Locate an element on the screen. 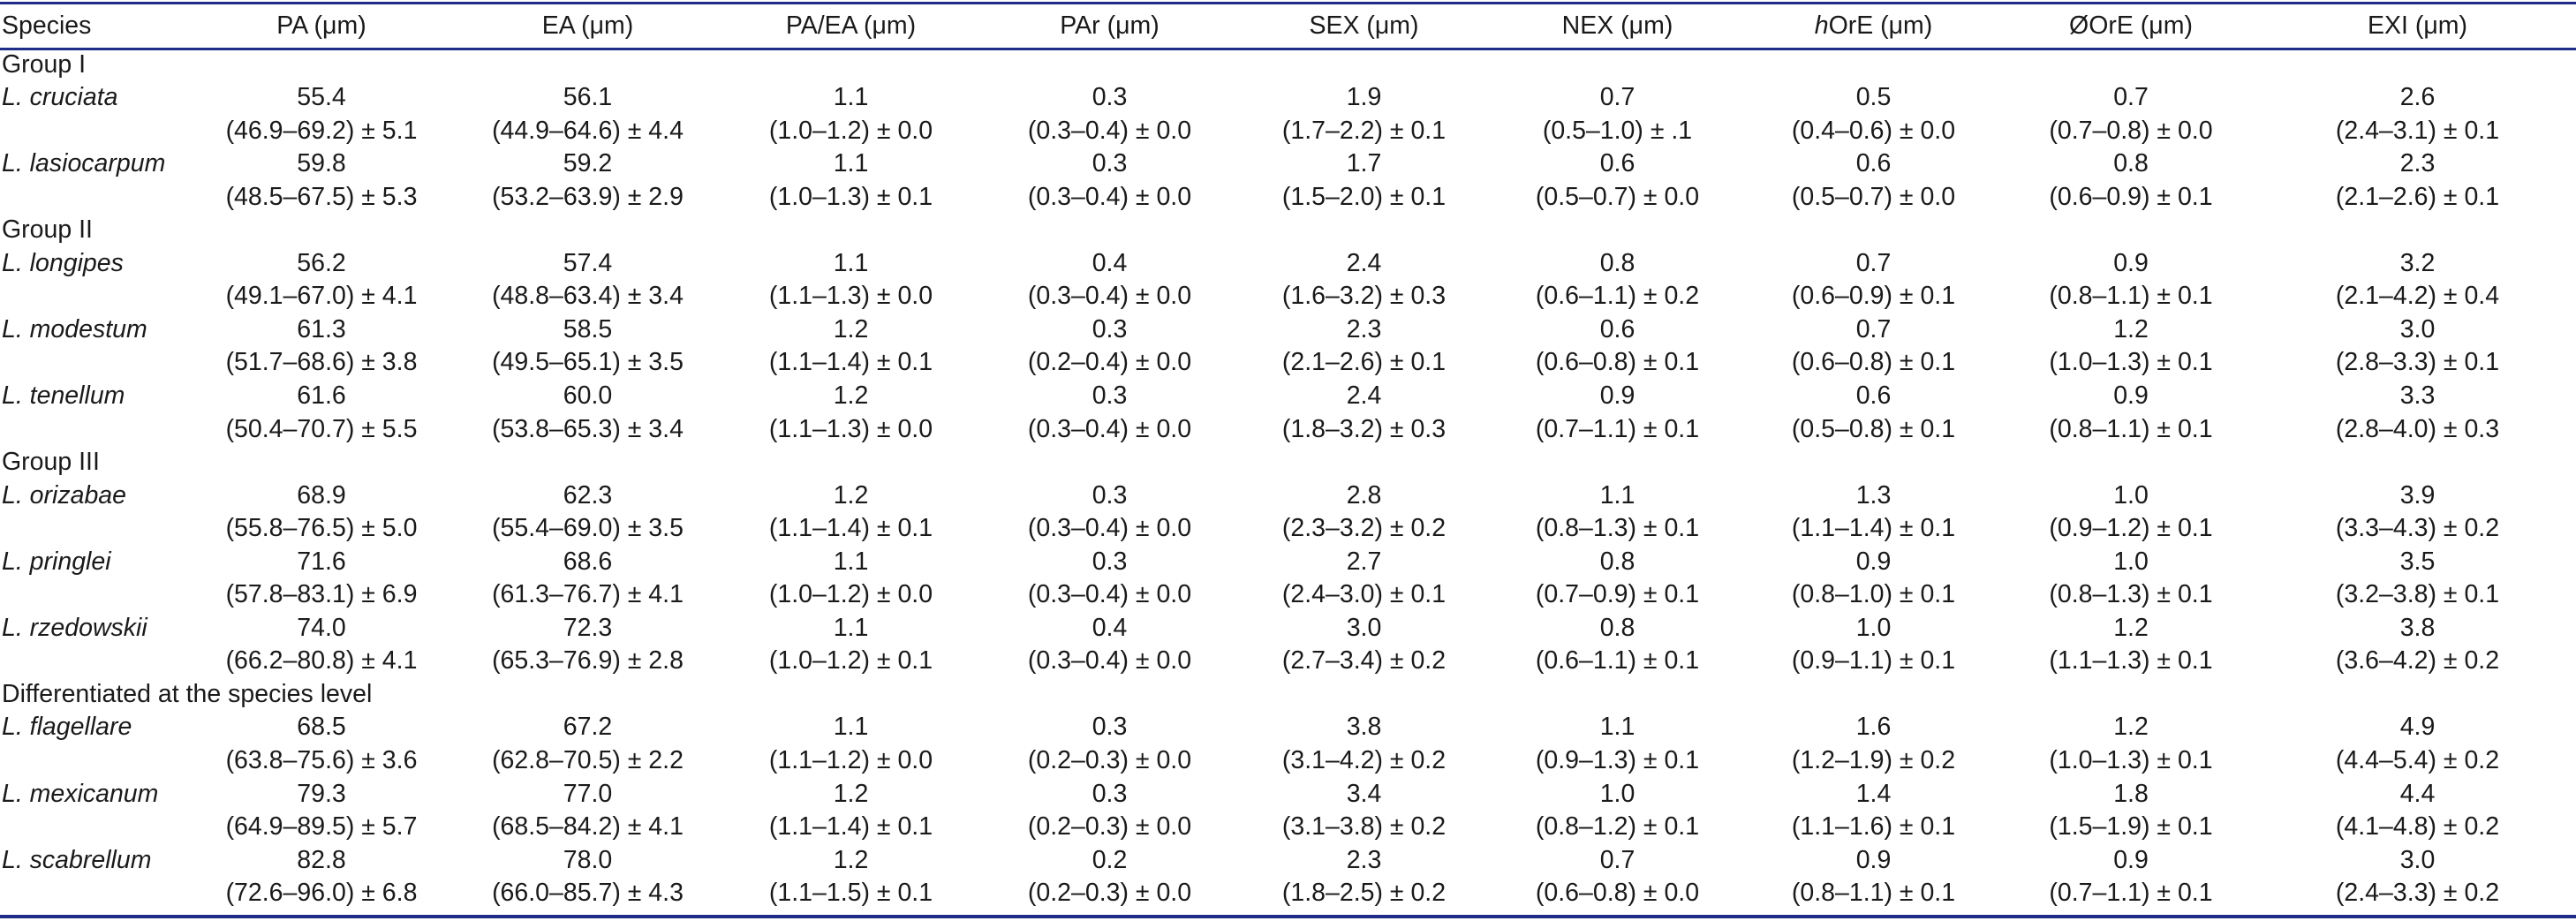 The height and width of the screenshot is (921, 2576). range-sex: (2.1–2.6) ± 0.1 is located at coordinates (1364, 363).